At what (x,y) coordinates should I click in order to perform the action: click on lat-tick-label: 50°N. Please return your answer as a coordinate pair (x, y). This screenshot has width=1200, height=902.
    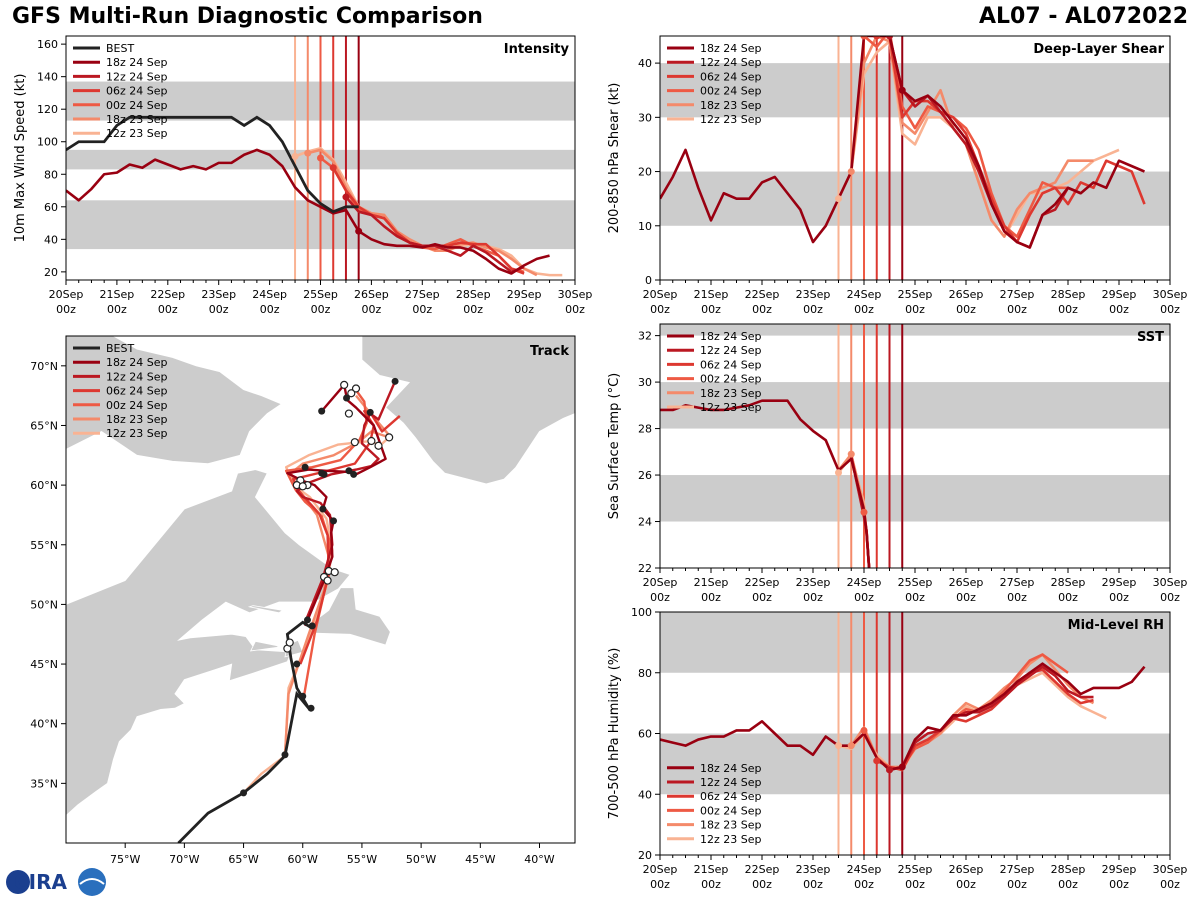
    Looking at the image, I should click on (44, 604).